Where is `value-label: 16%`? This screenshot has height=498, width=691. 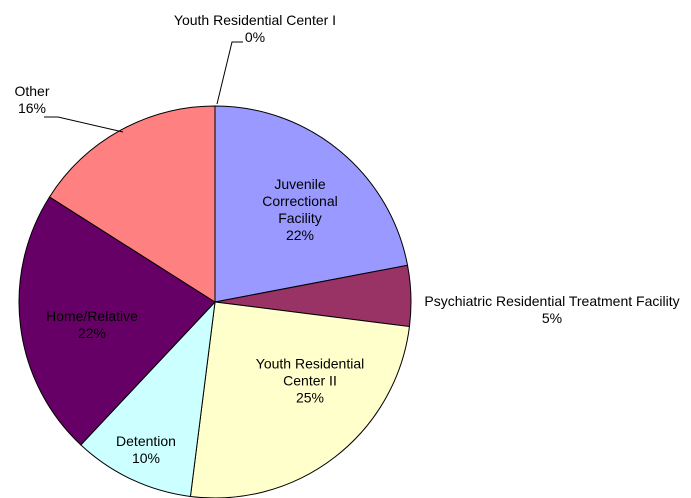 value-label: 16% is located at coordinates (32, 108).